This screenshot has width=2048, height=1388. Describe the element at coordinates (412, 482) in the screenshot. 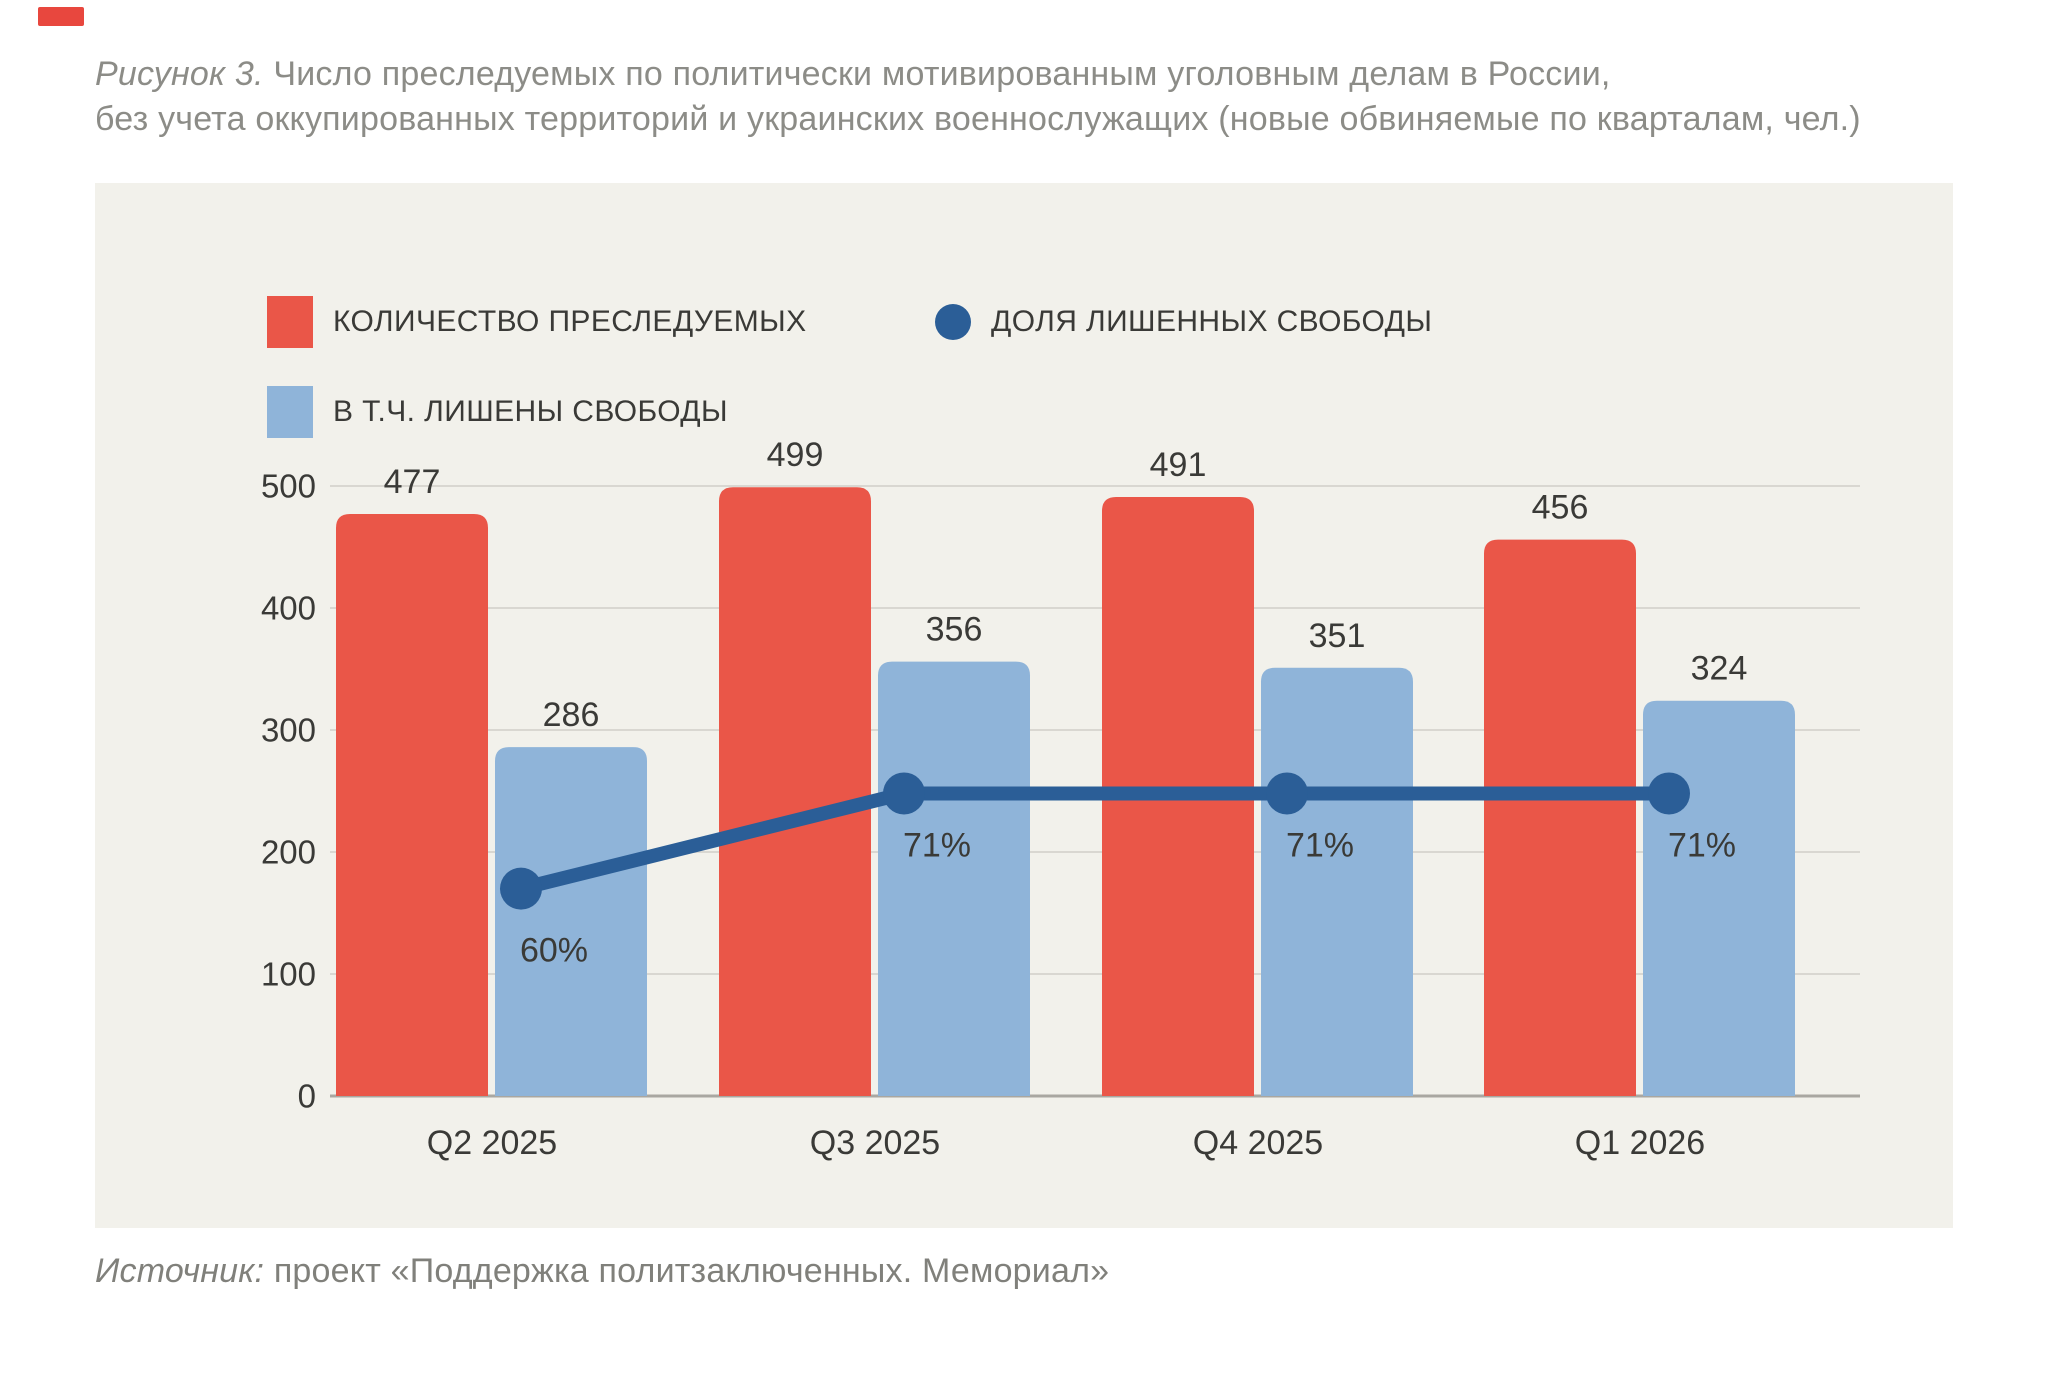

I see `bar-prosecuted-0-value-label: 477` at that location.